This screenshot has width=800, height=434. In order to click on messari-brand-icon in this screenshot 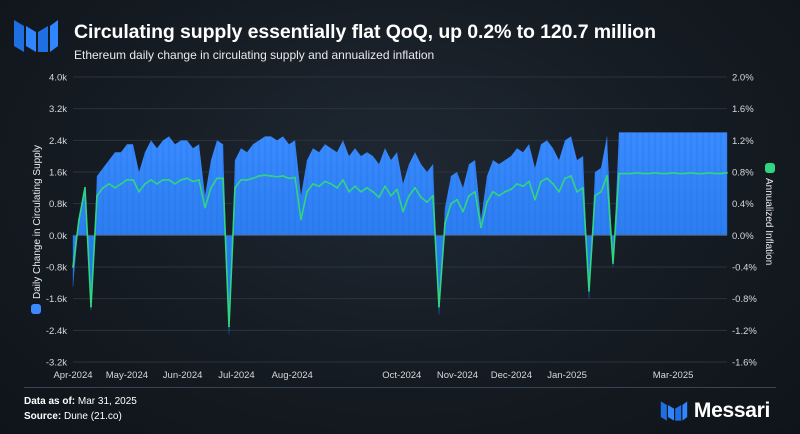, I will do `click(674, 411)`.